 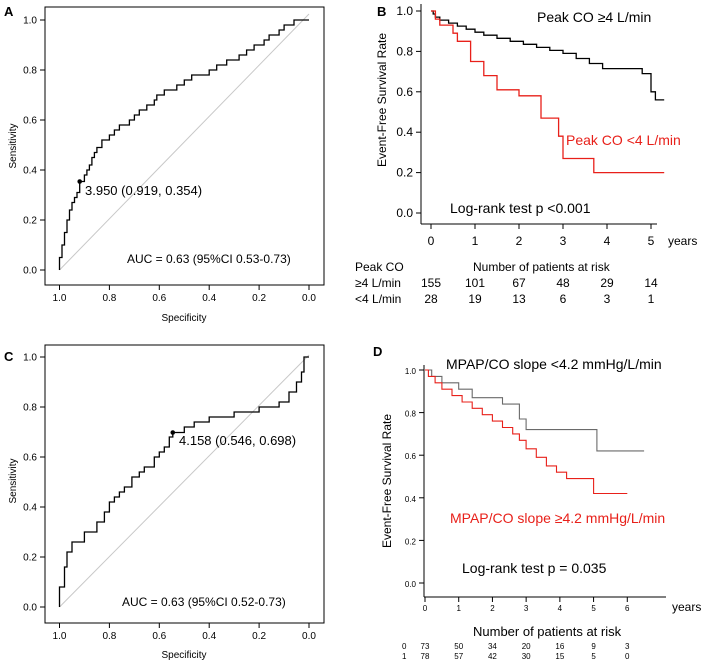 I want to click on panel-b-survival-curve-high-co, so click(x=548, y=55).